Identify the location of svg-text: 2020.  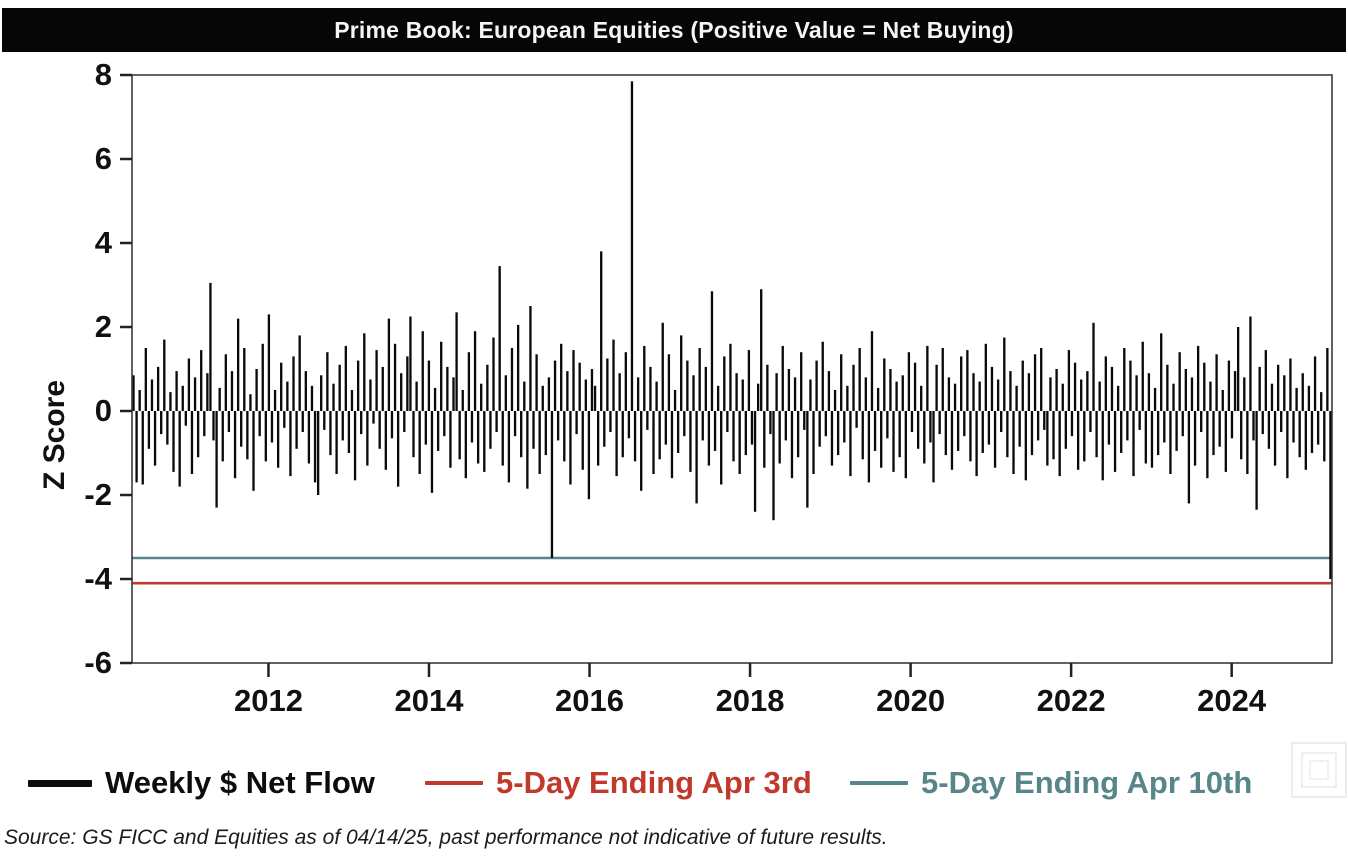
(910, 700).